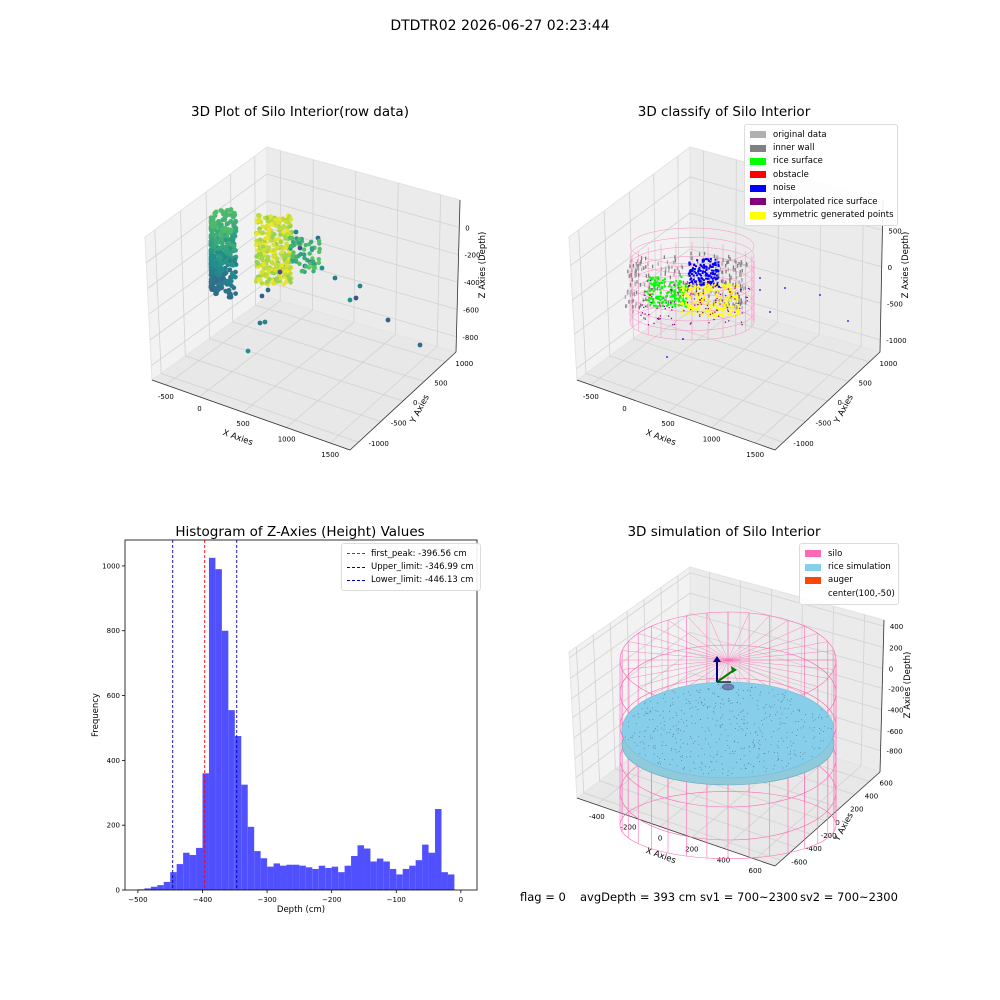  Describe the element at coordinates (461, 900) in the screenshot. I see `x-tick-label: 0` at that location.